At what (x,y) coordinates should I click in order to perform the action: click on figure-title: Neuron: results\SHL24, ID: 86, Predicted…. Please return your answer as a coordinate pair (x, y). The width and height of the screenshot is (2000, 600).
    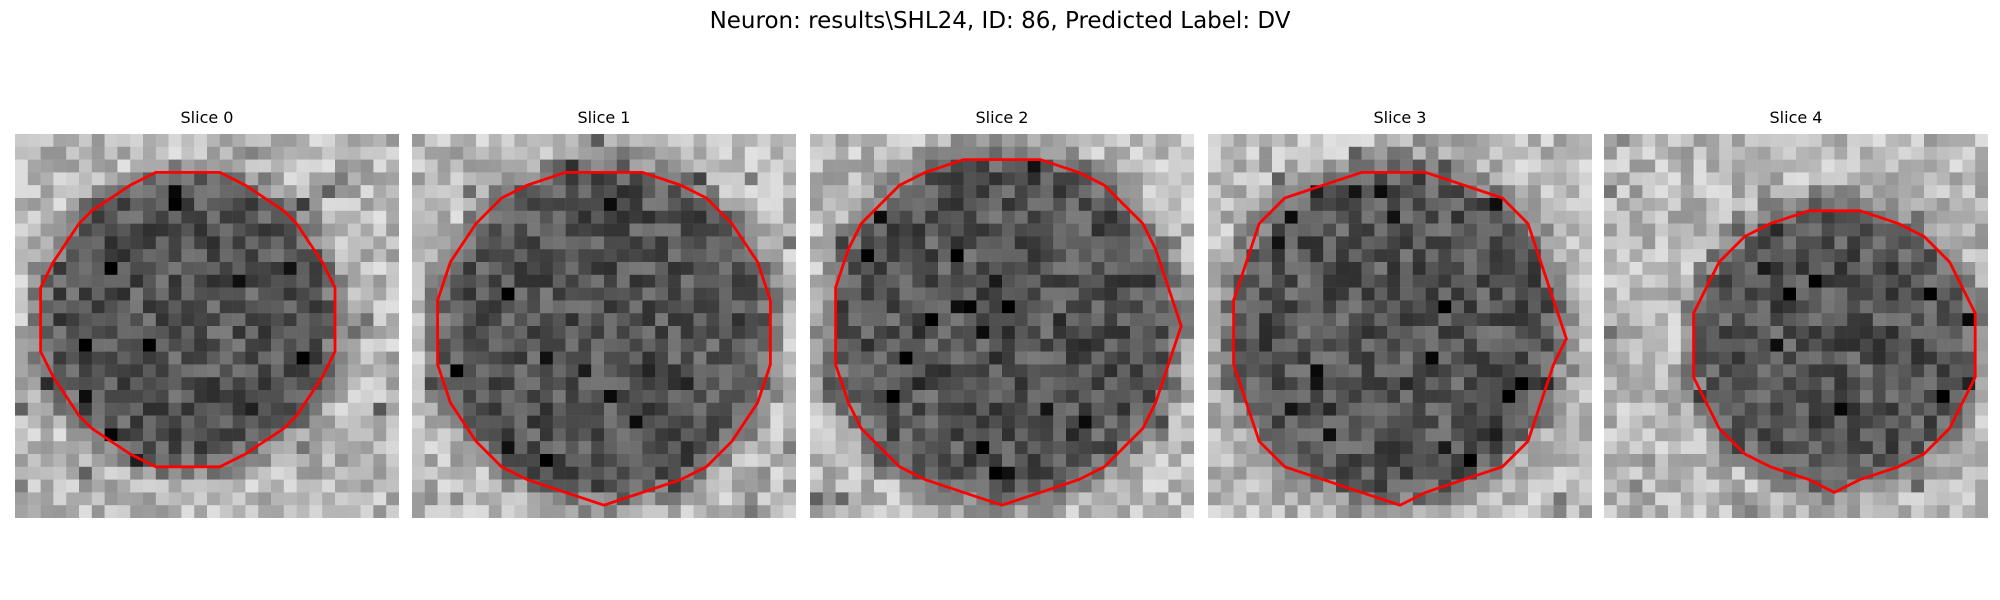
    Looking at the image, I should click on (1000, 21).